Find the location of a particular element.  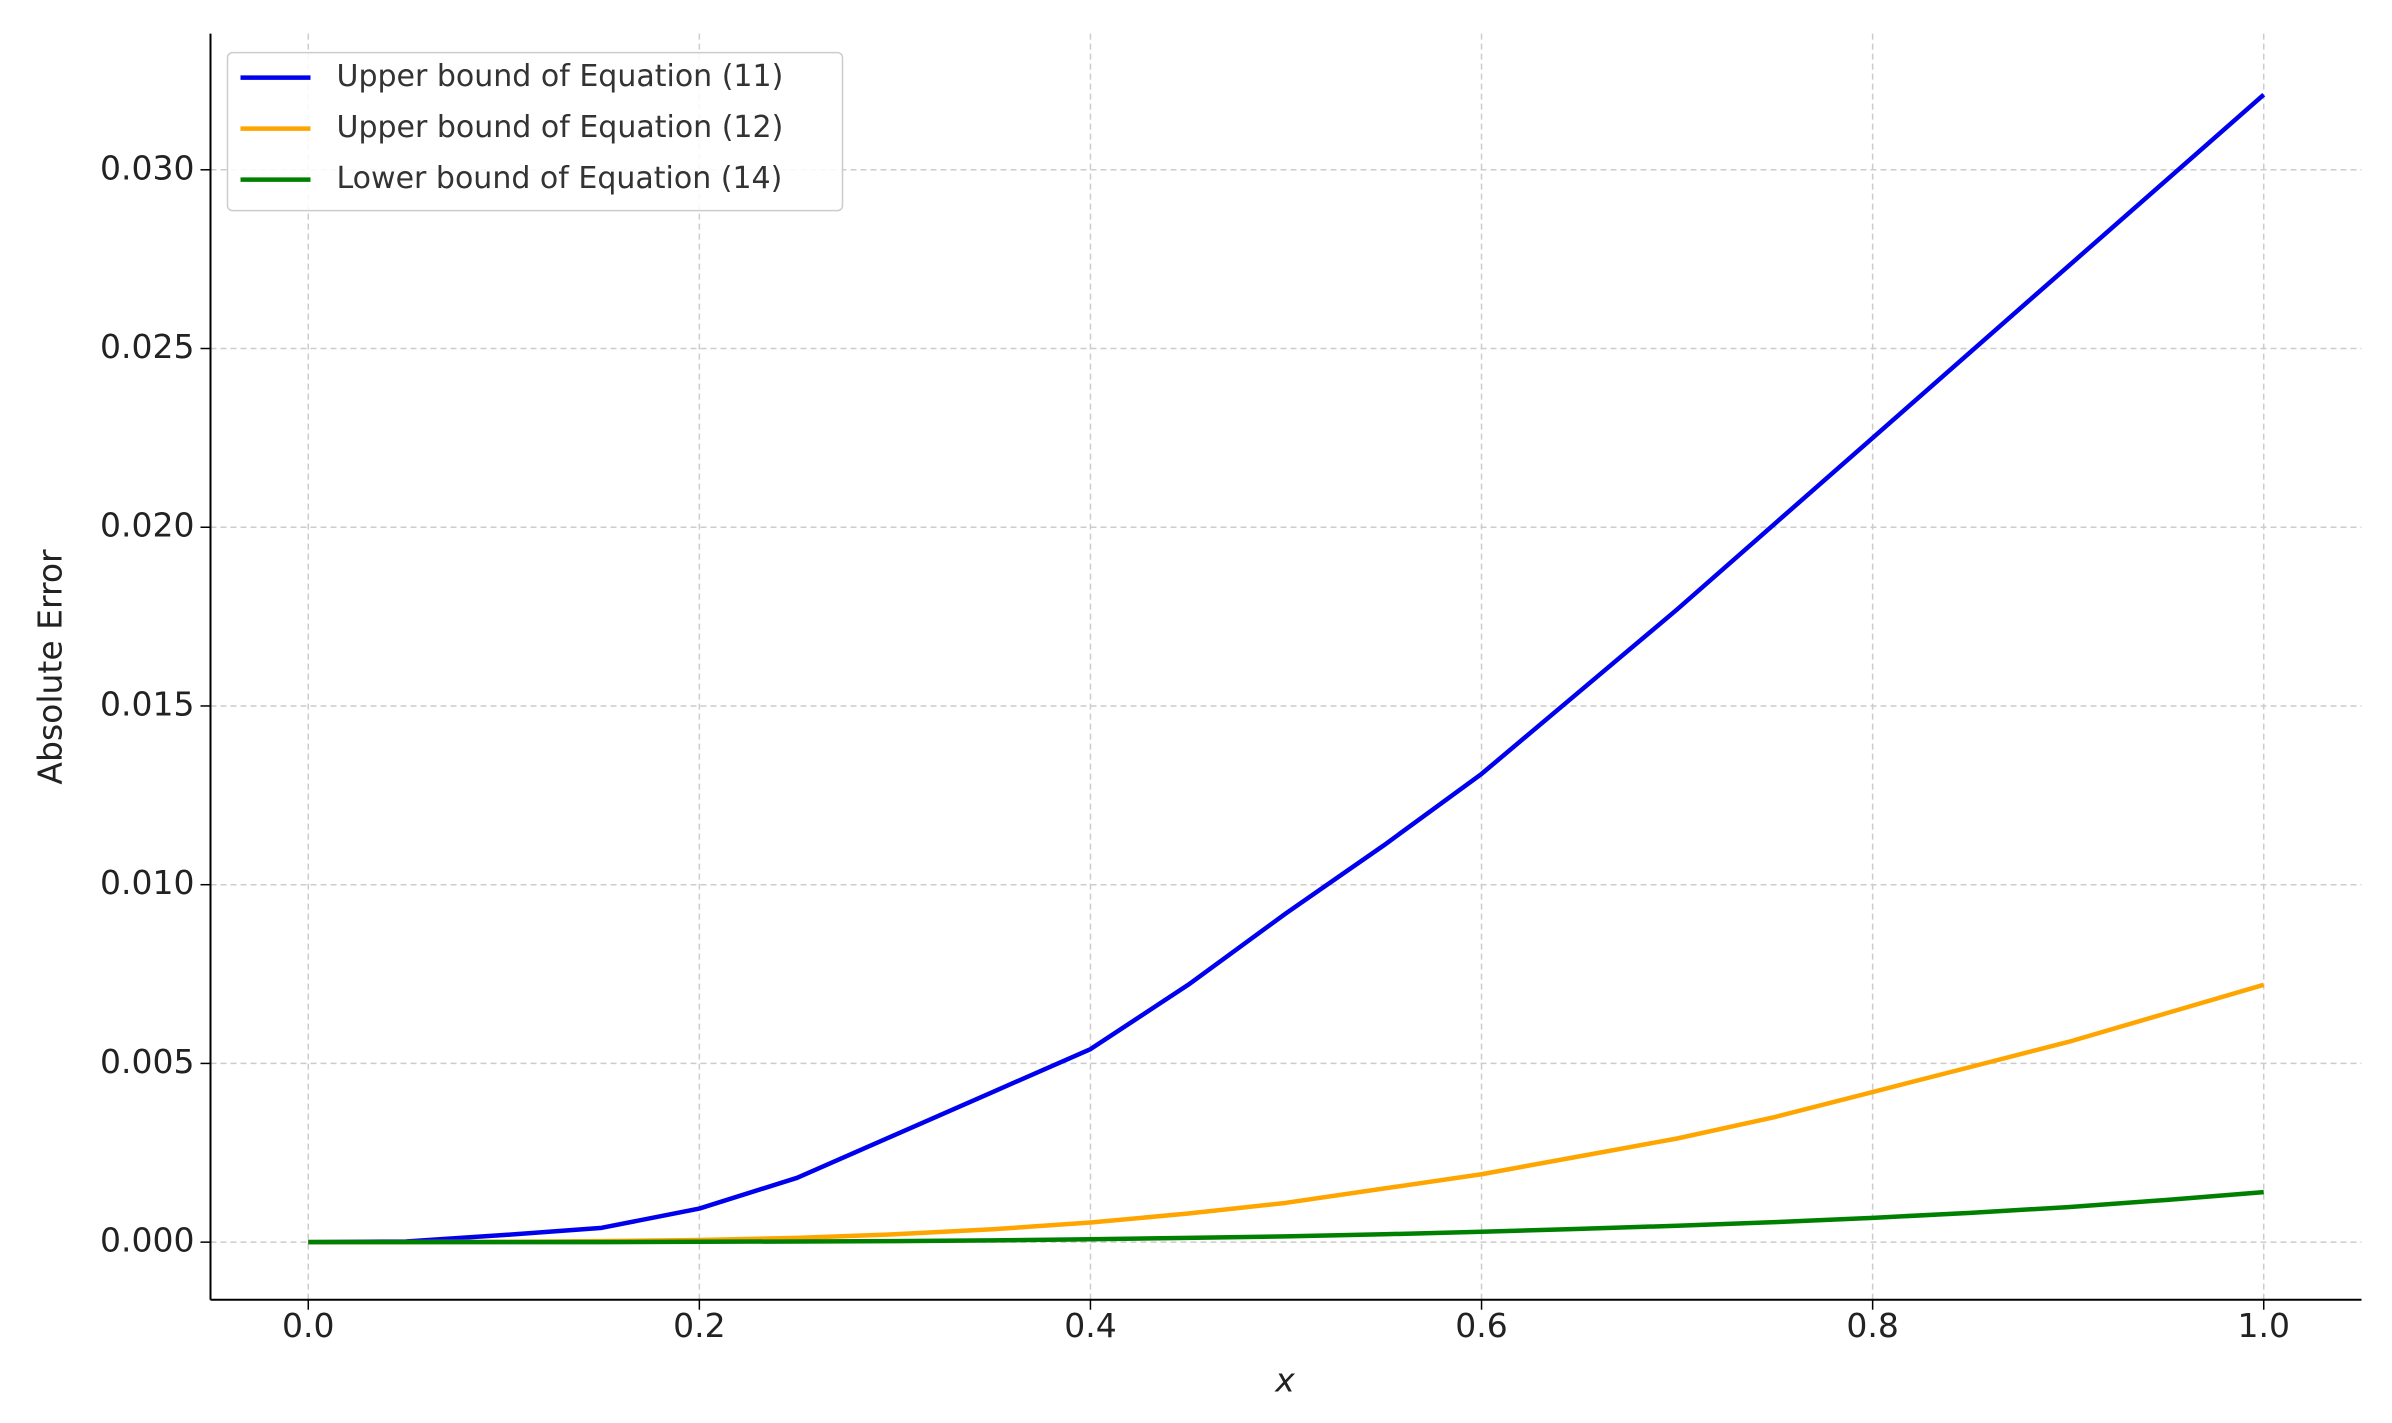

x-tick-label: 0.6 is located at coordinates (1481, 1325).